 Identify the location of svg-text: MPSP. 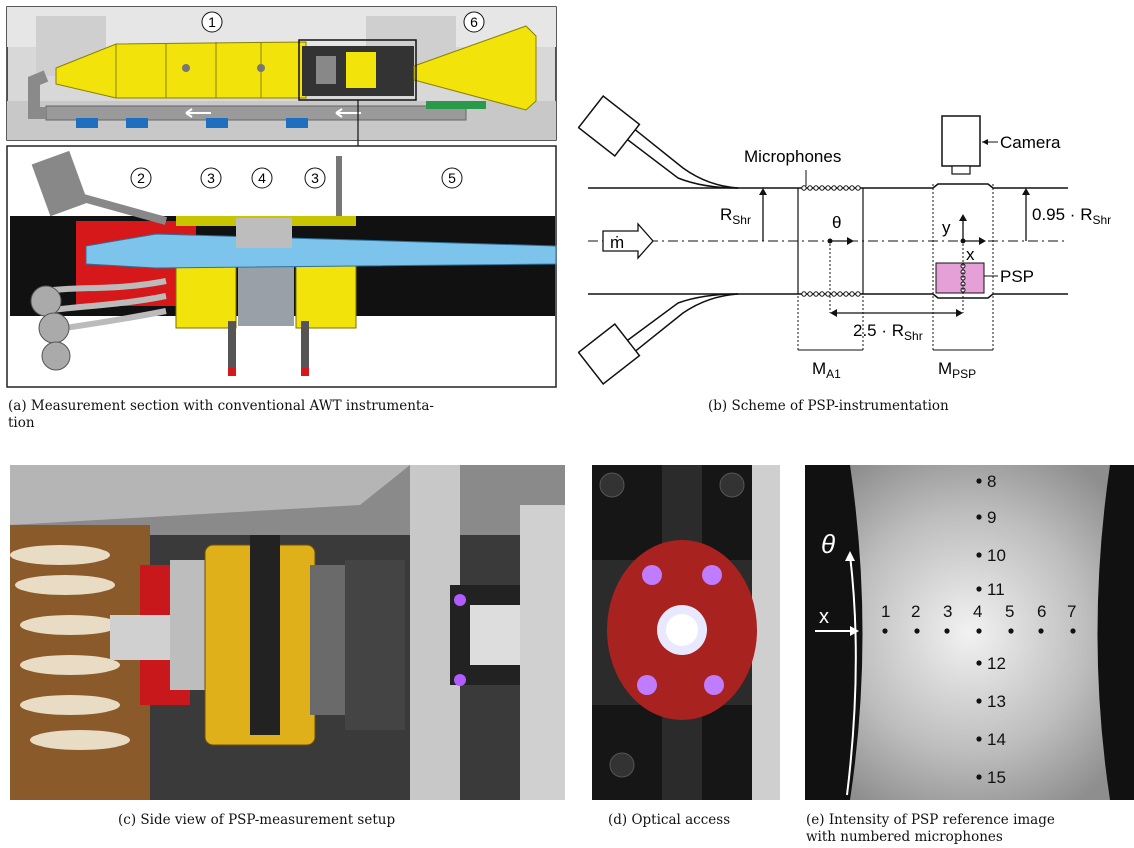
(957, 370).